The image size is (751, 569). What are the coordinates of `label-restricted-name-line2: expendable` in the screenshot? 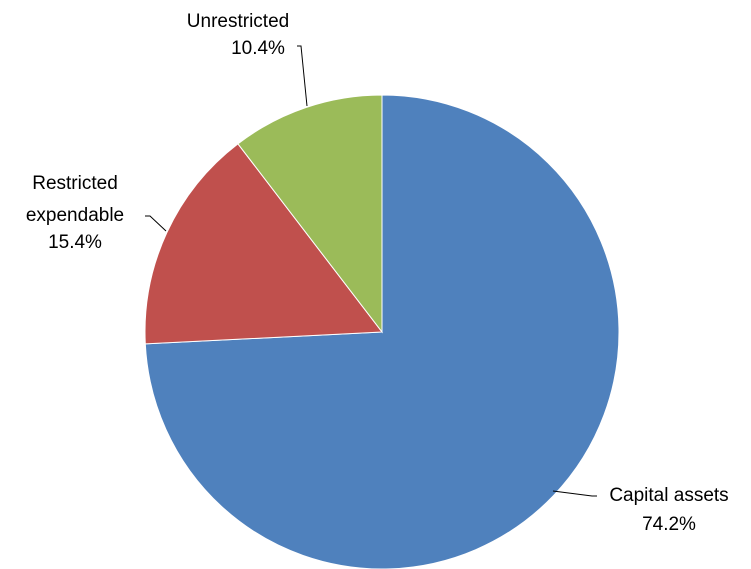 It's located at (75, 215).